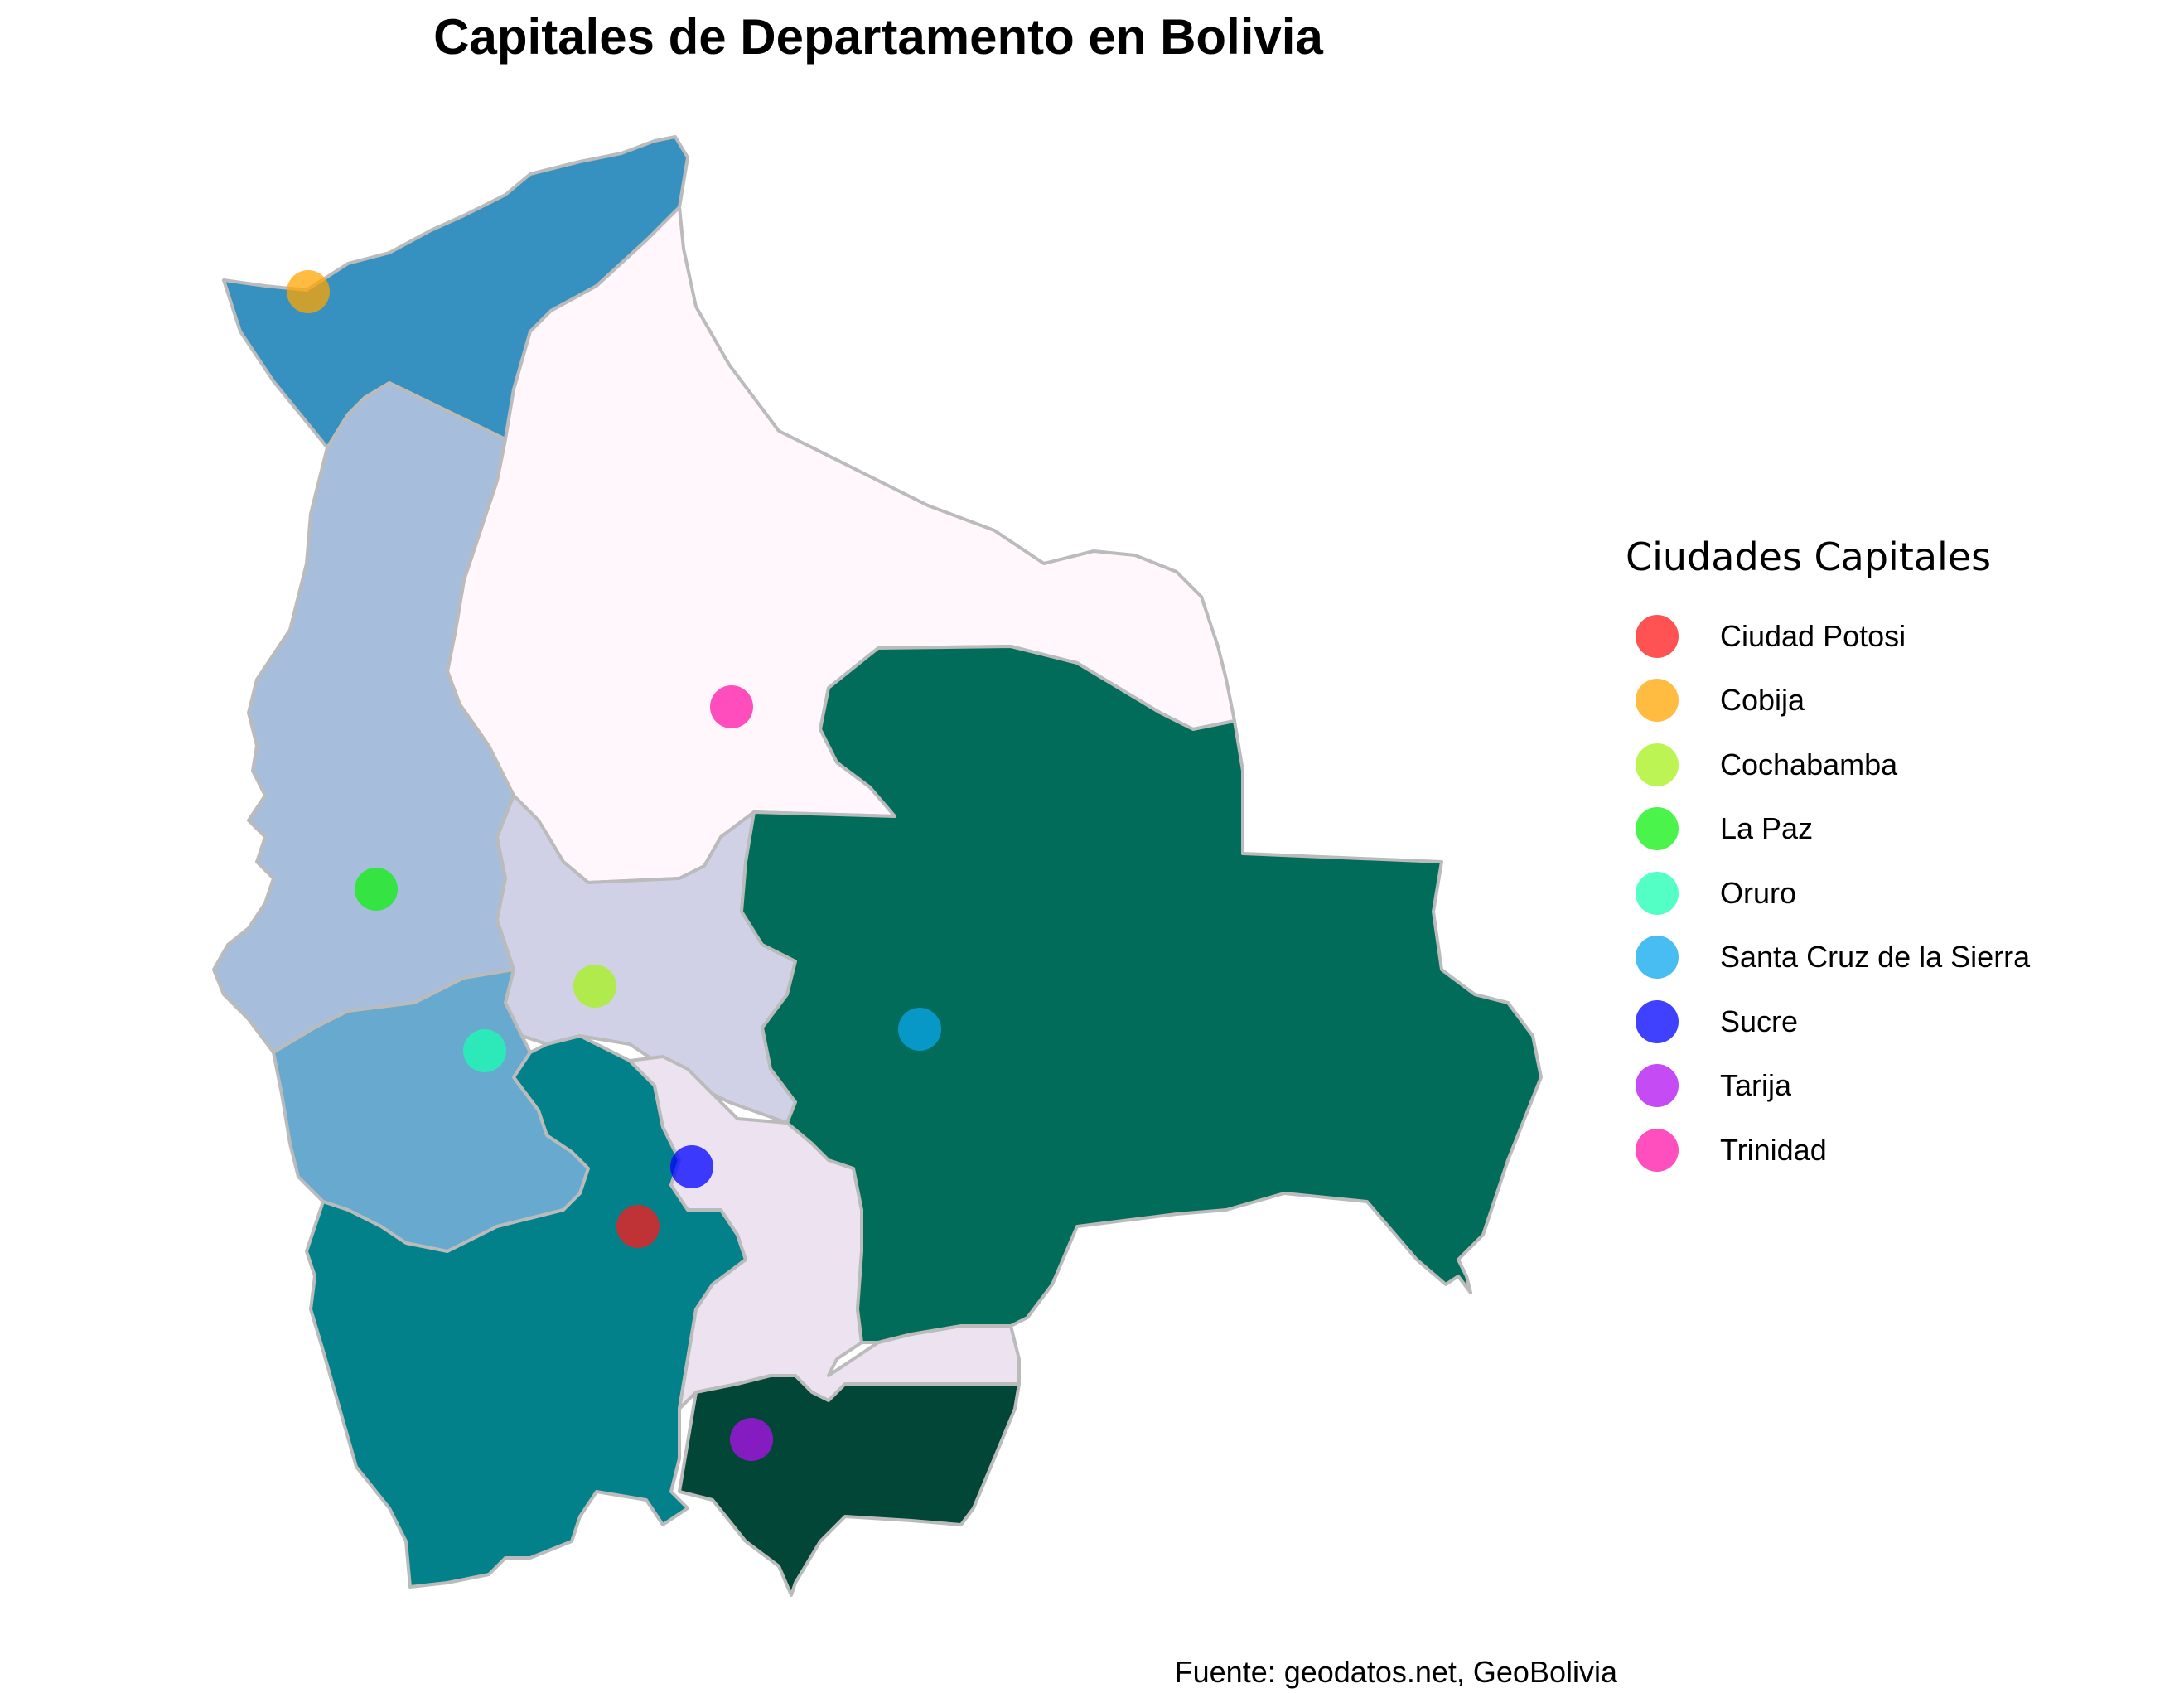  I want to click on legend-item: Cochabamba, so click(1828, 765).